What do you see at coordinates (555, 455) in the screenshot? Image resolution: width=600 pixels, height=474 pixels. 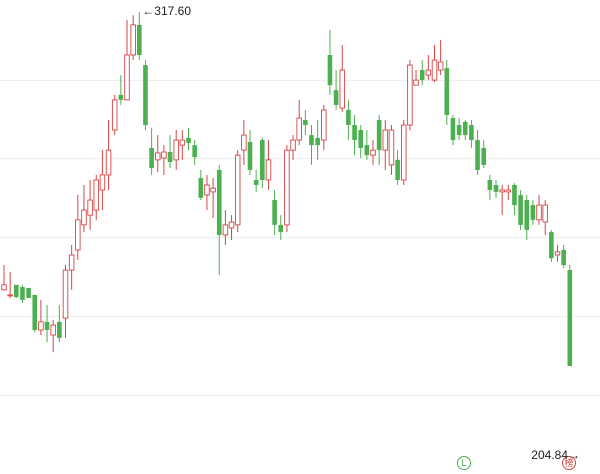 I see `min-annotation: 204.84→` at bounding box center [555, 455].